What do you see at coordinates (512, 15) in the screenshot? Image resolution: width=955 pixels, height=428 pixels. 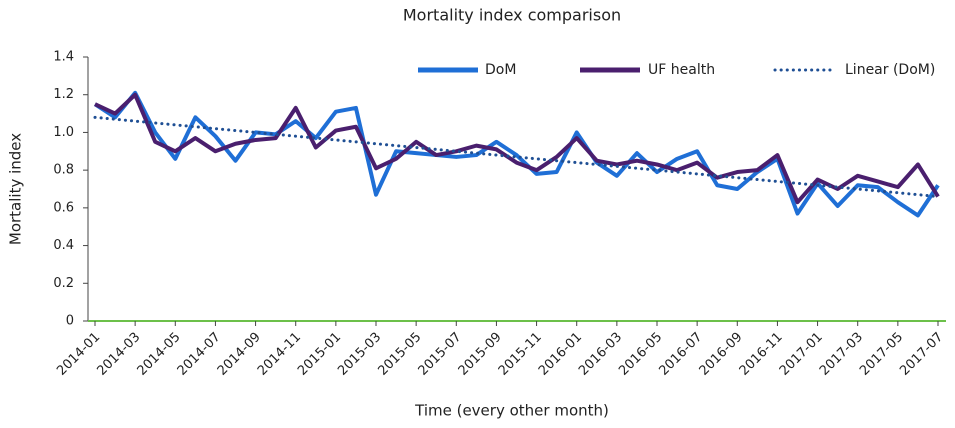 I see `chart-title: Mortality index comparison` at bounding box center [512, 15].